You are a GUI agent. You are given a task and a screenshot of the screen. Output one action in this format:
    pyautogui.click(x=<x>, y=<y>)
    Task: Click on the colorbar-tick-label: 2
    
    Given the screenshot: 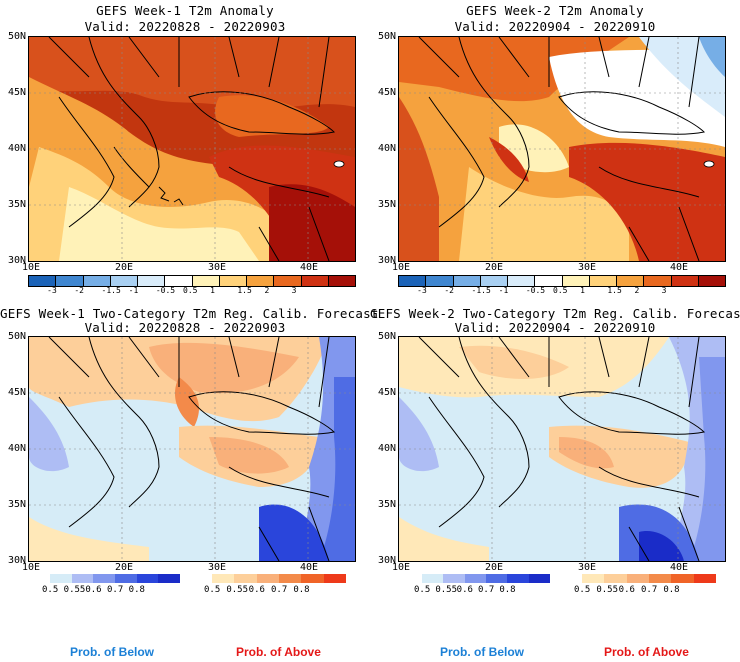 What is the action you would take?
    pyautogui.click(x=637, y=290)
    